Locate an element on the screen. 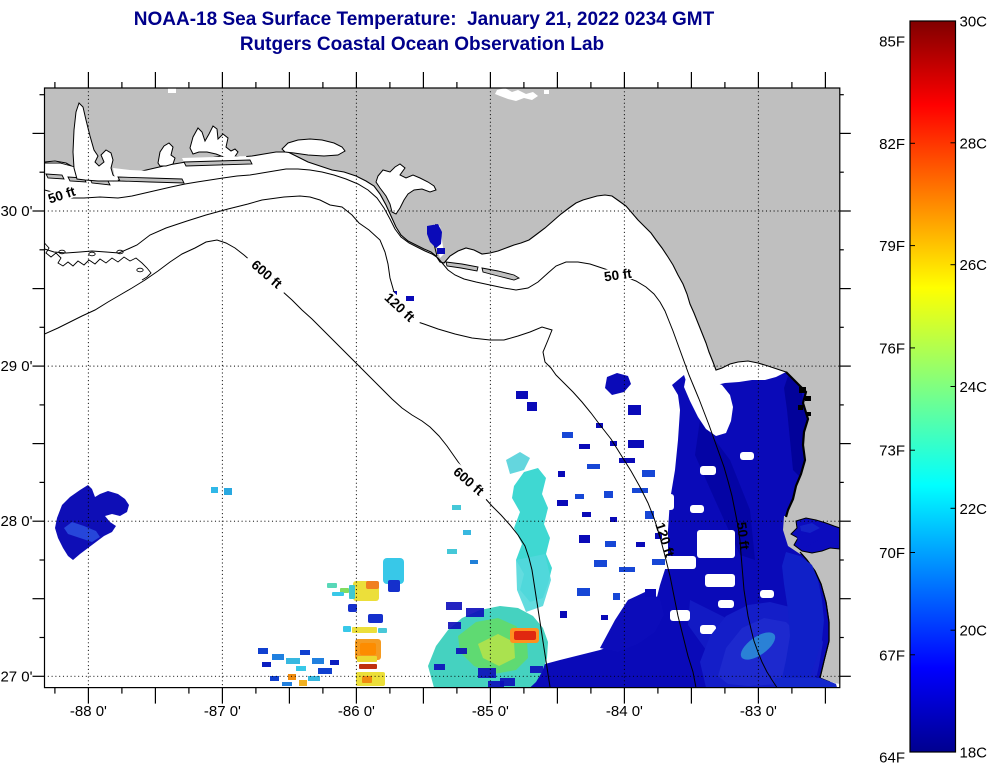 The height and width of the screenshot is (770, 992). svg-text: 27 0' is located at coordinates (16, 676).